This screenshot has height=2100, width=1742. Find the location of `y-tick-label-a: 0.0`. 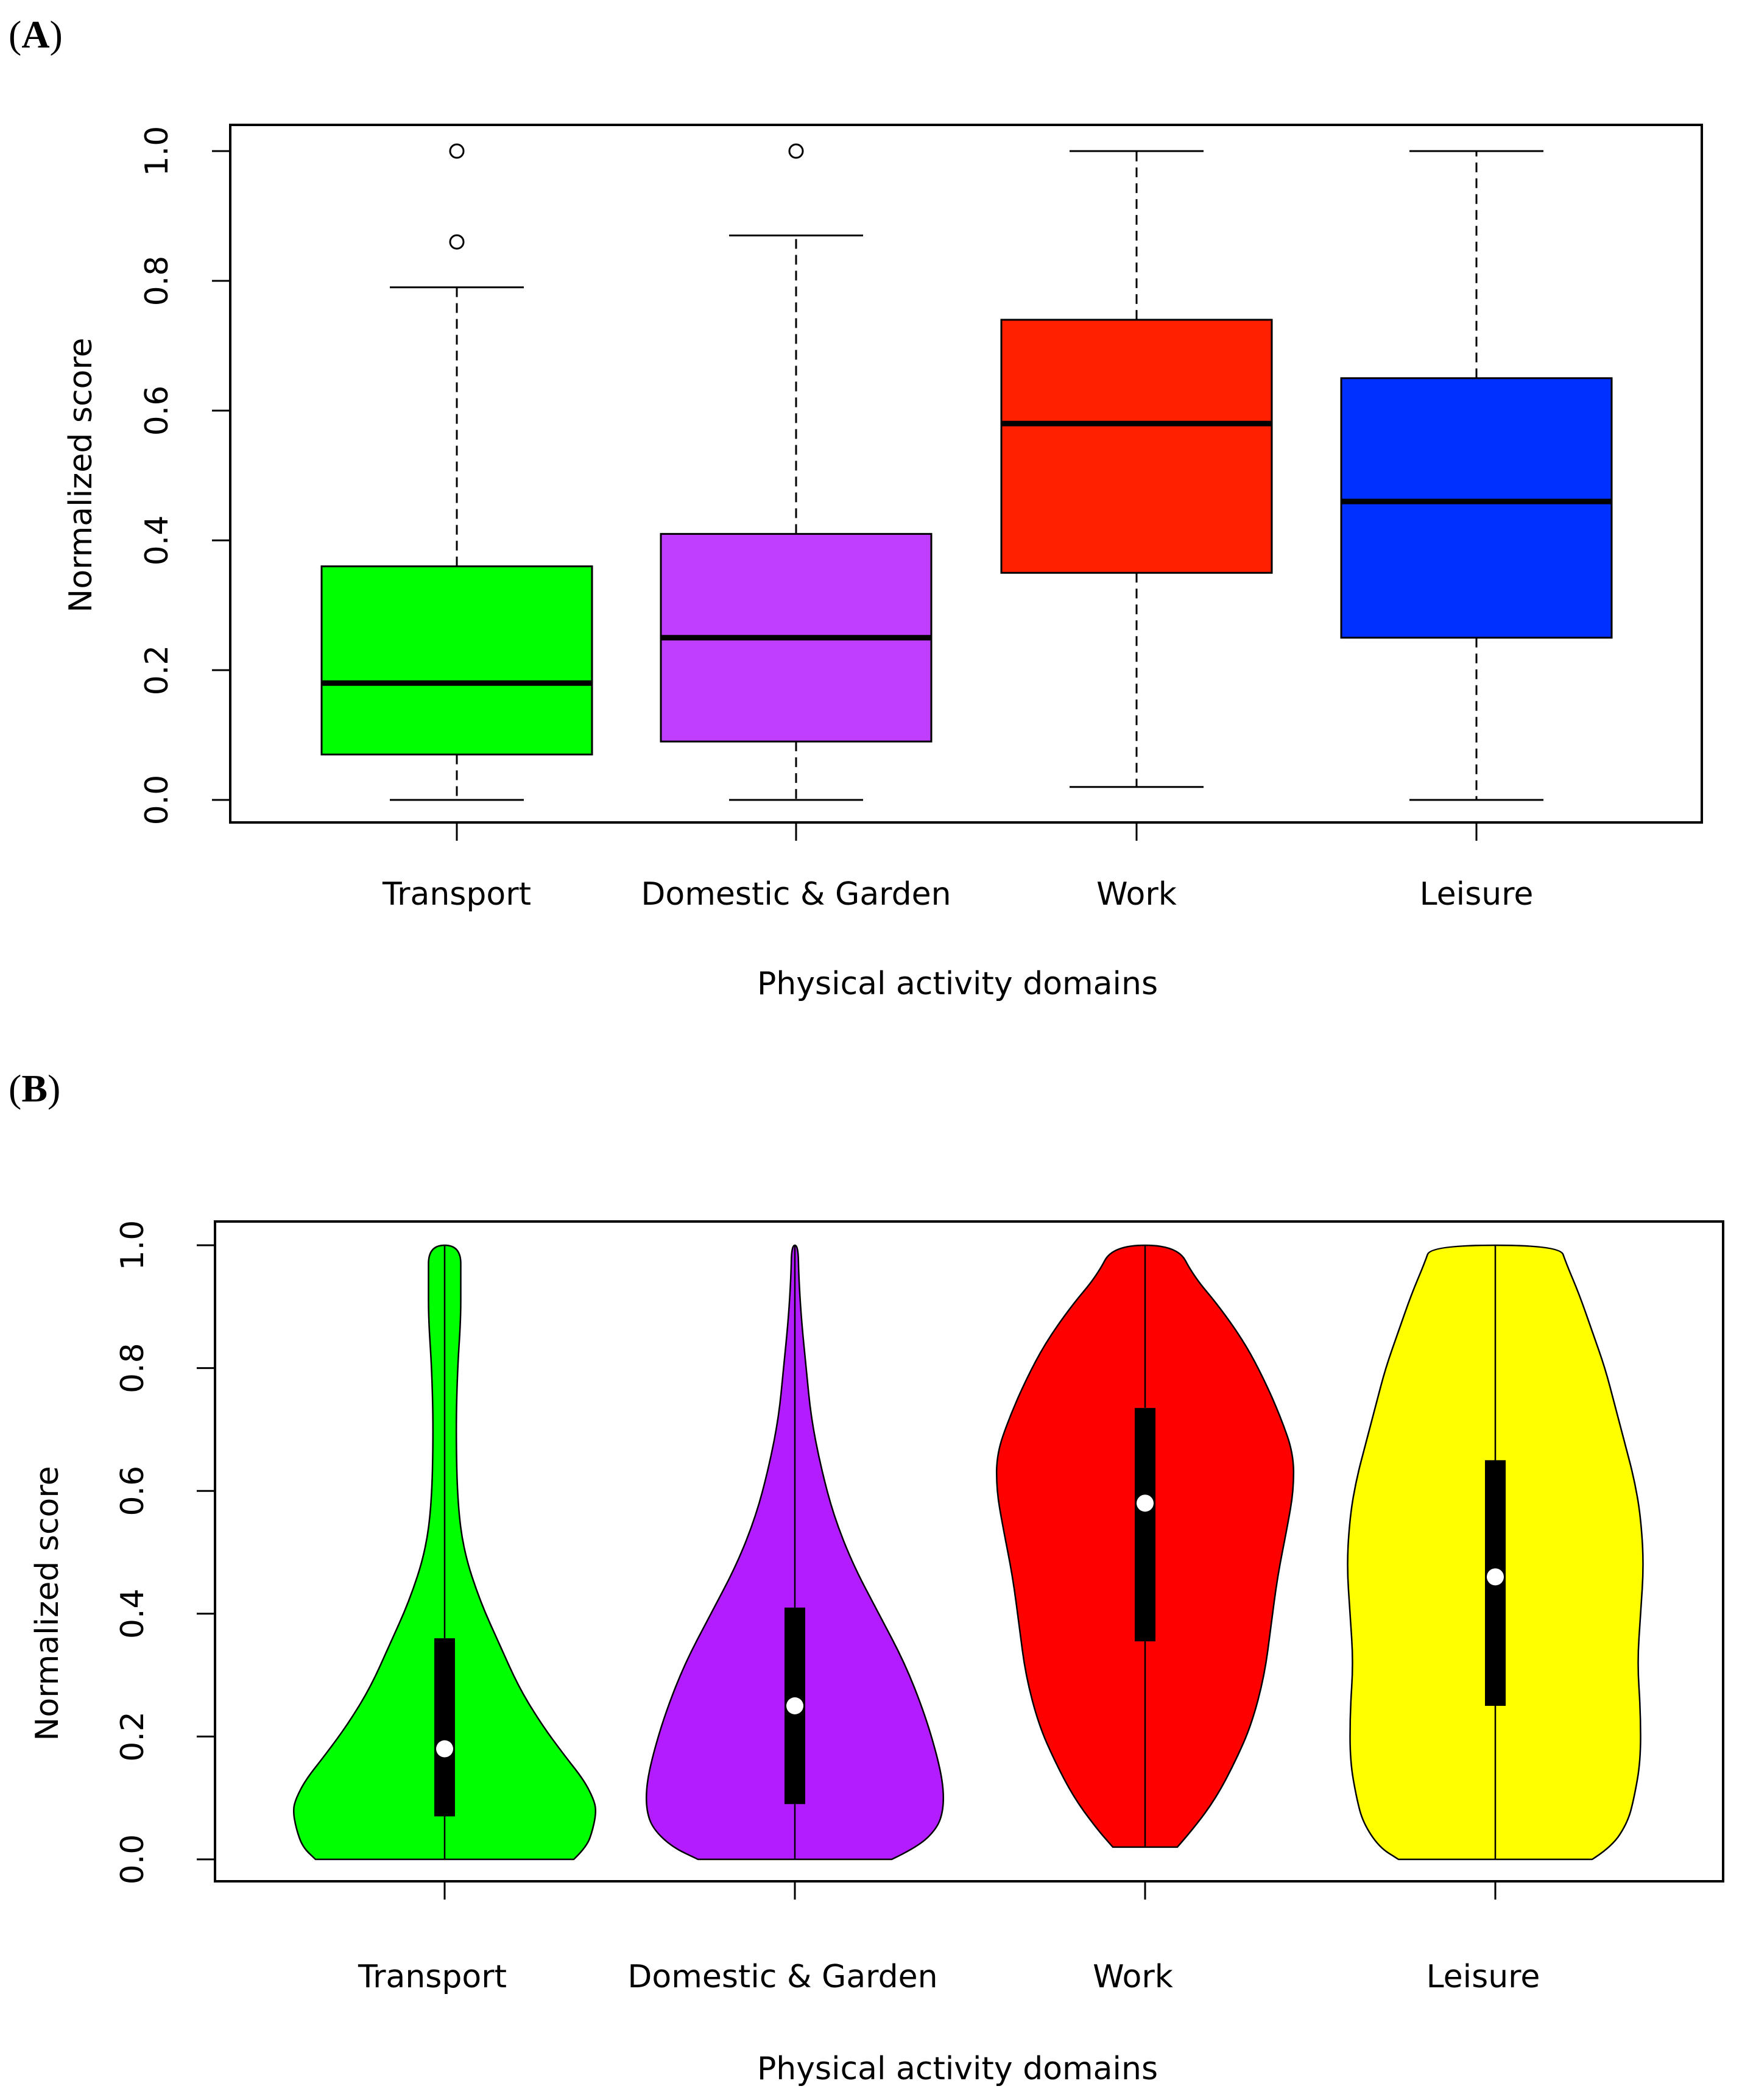

y-tick-label-a: 0.0 is located at coordinates (157, 800).